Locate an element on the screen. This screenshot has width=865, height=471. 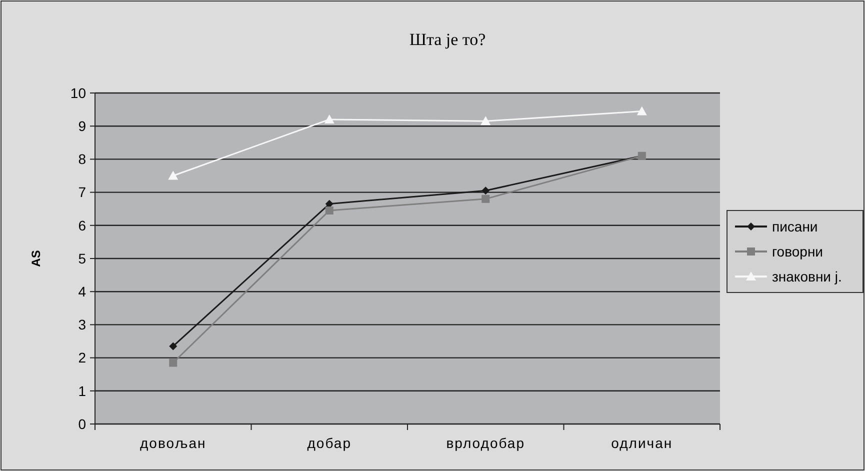
y-tick-label: 2 is located at coordinates (82, 358).